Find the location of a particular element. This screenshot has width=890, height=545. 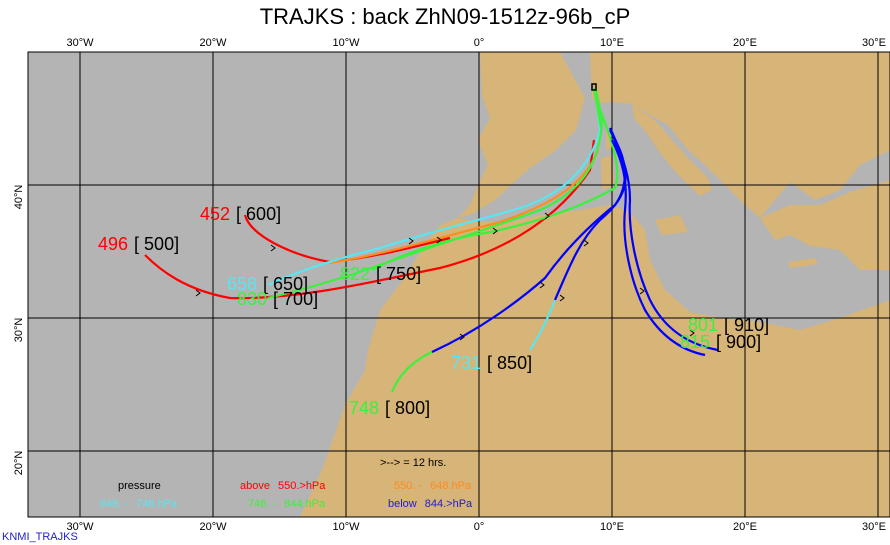

land-sardinia is located at coordinates (607, 172).